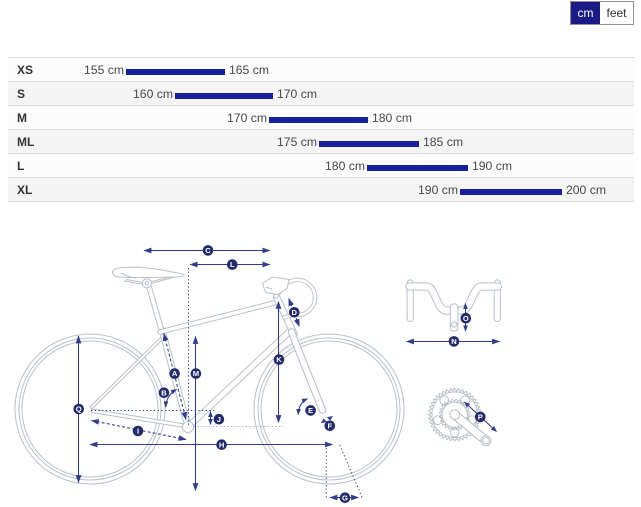 The width and height of the screenshot is (641, 507). Describe the element at coordinates (453, 341) in the screenshot. I see `svg-text: N` at that location.